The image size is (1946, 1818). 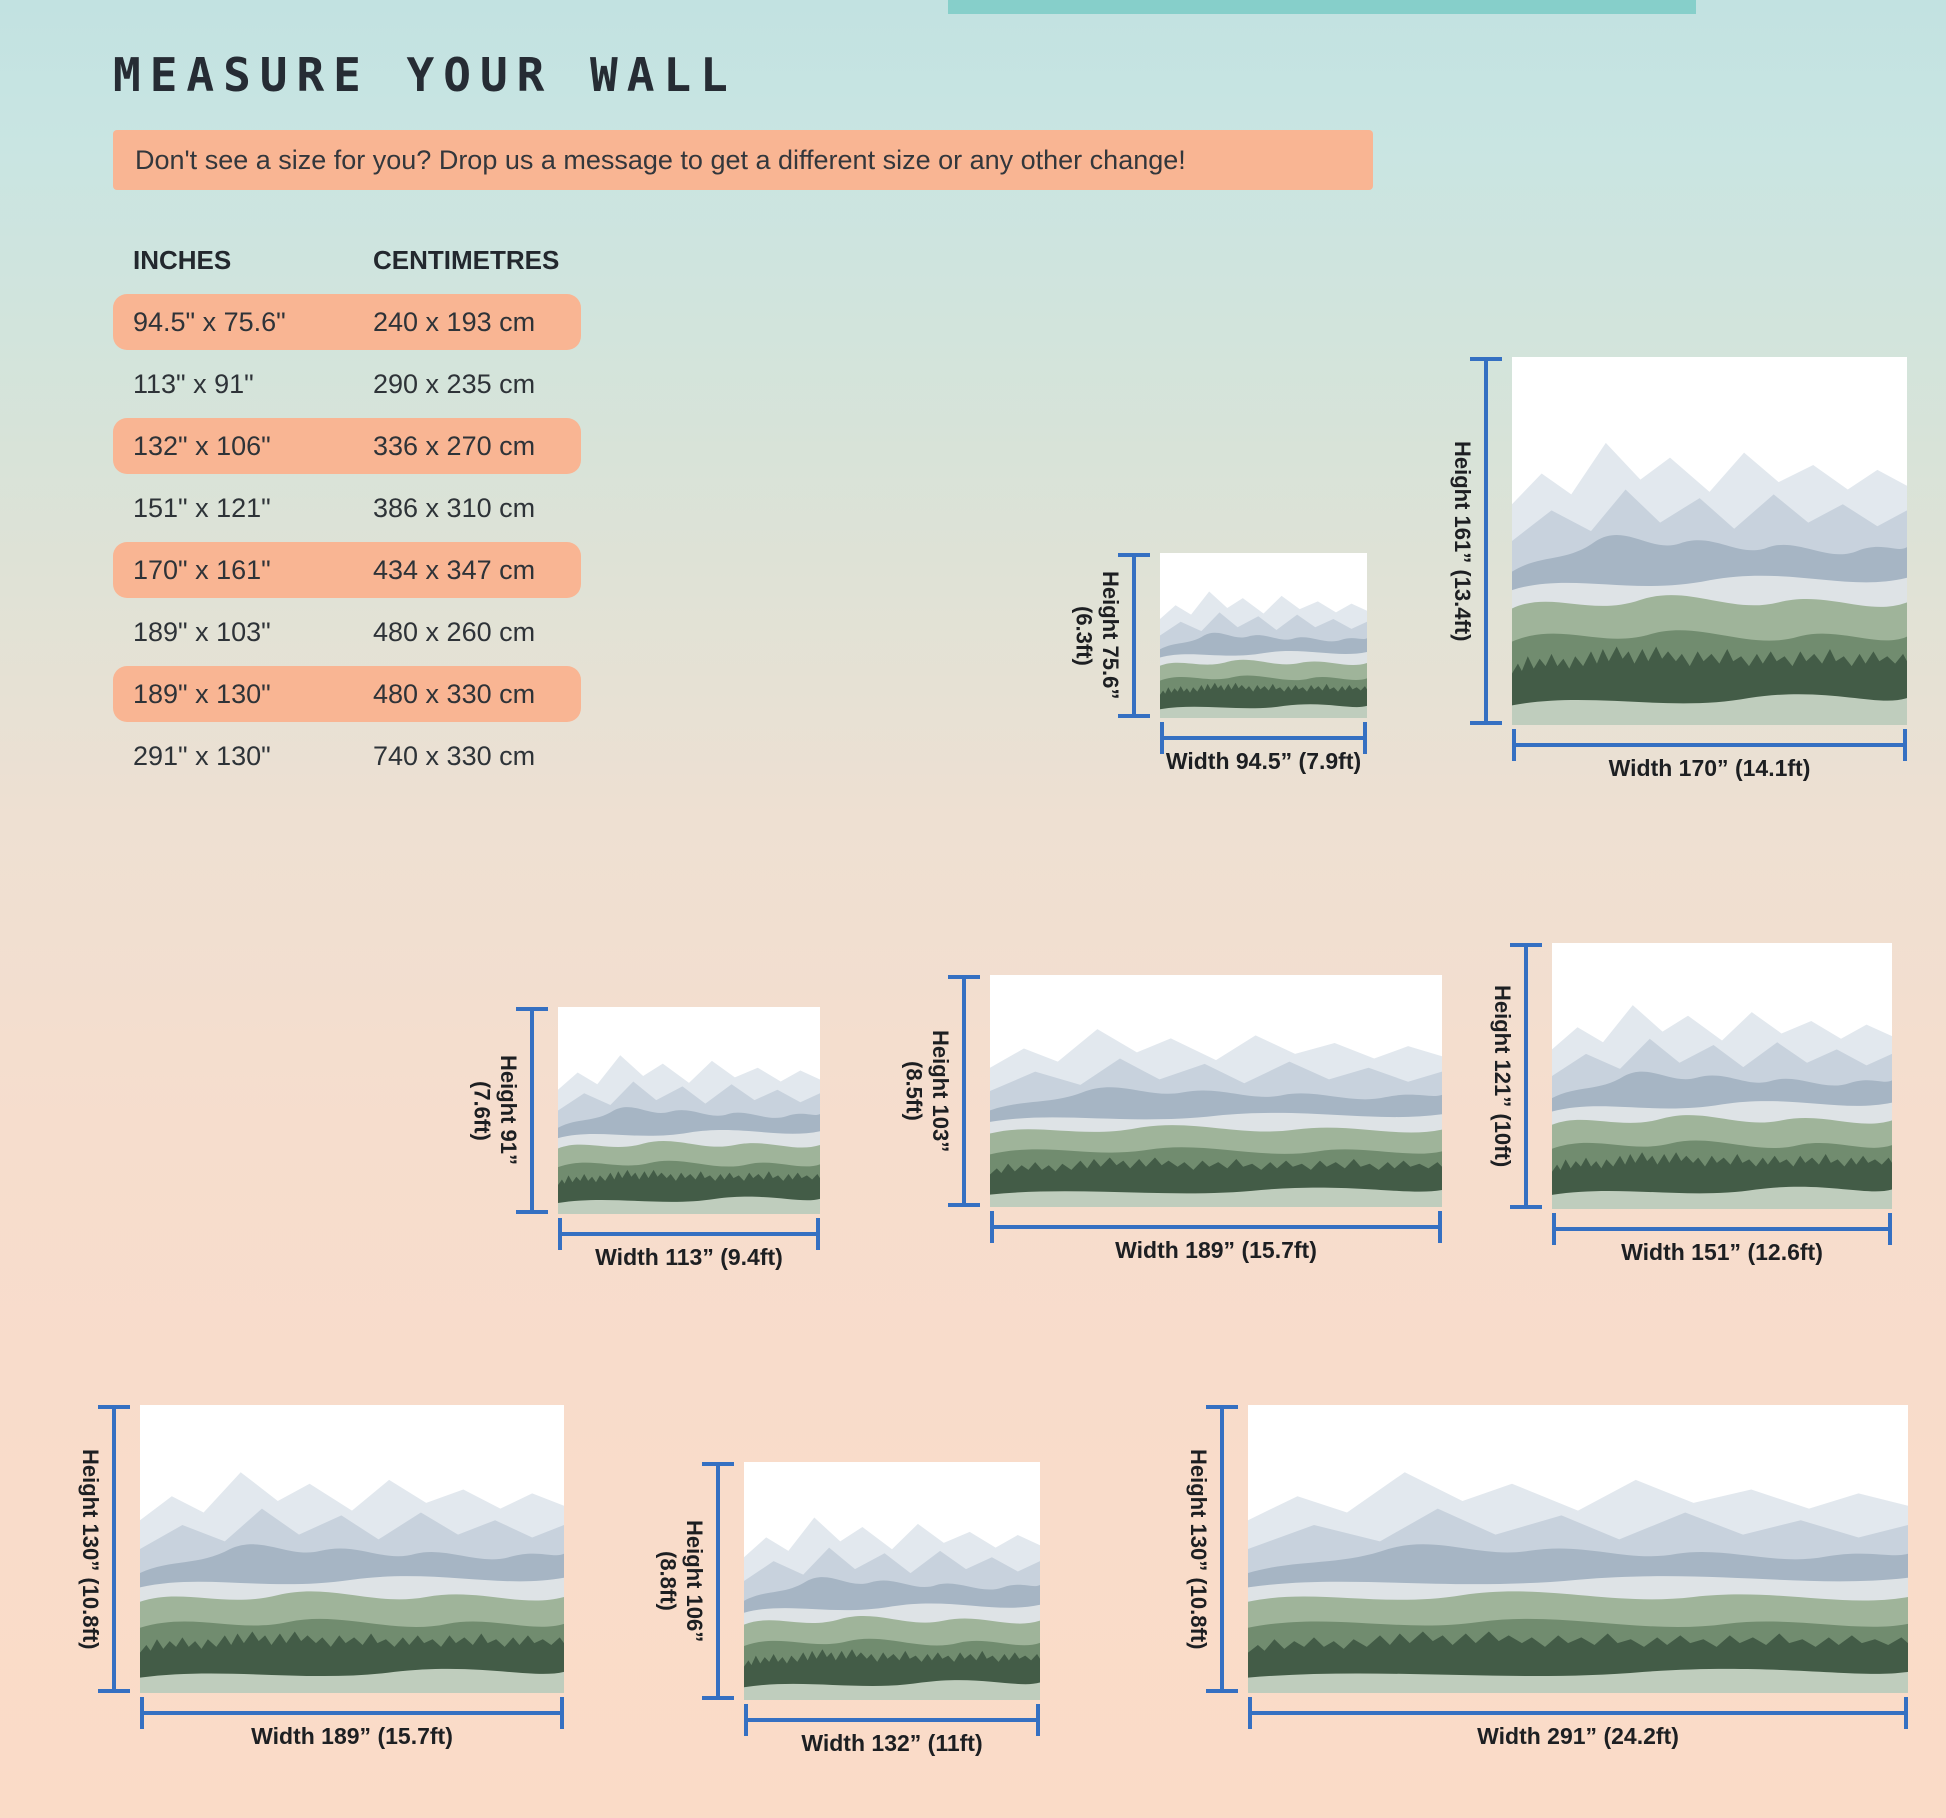 I want to click on size-table-header: INCHES CENTIMETRES, so click(x=347, y=260).